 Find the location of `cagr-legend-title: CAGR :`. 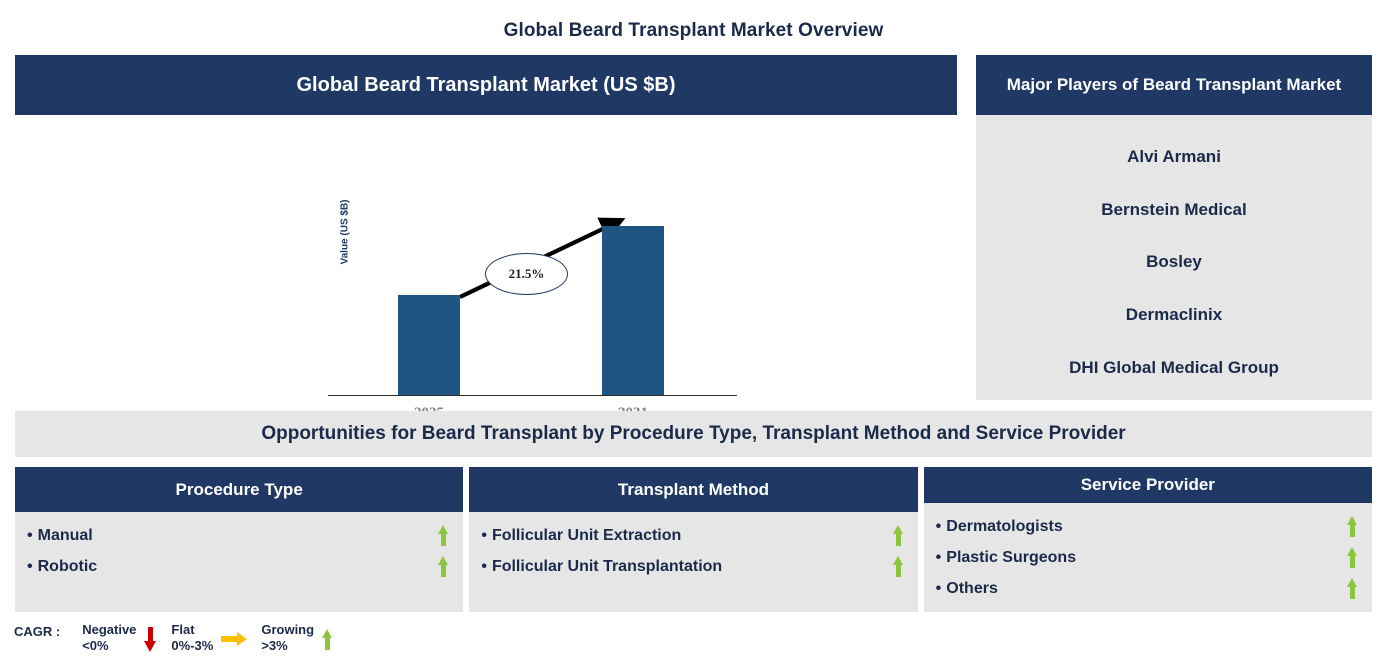

cagr-legend-title: CAGR : is located at coordinates (37, 631).